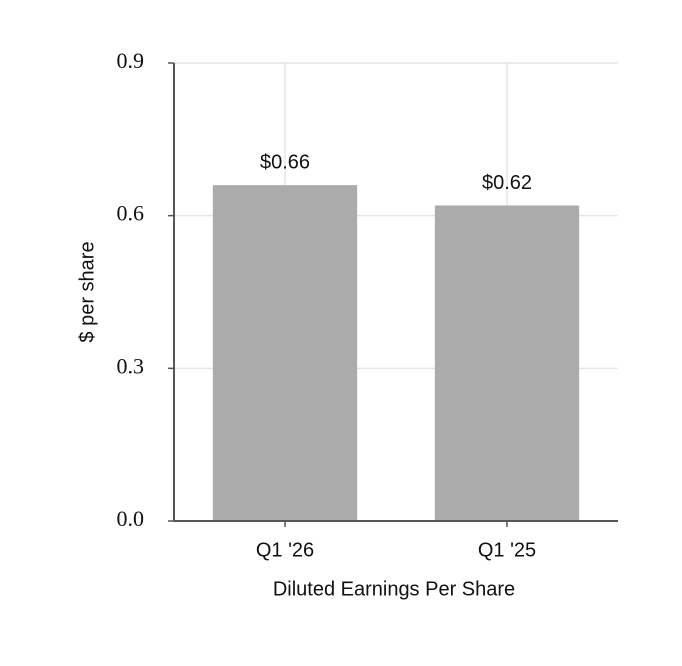  What do you see at coordinates (507, 183) in the screenshot?
I see `value-label: $0.62` at bounding box center [507, 183].